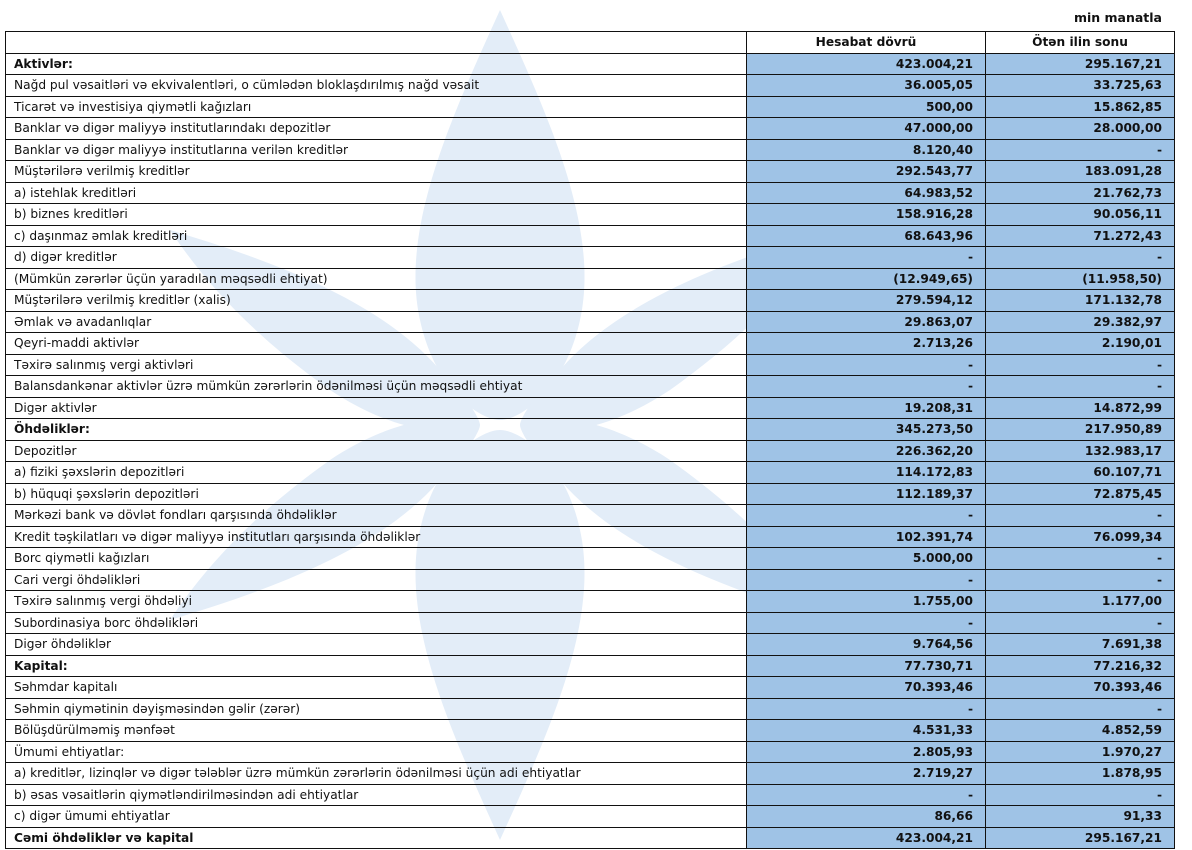 This screenshot has width=1192, height=850. I want to click on value-current-period: 70.393,46, so click(866, 687).